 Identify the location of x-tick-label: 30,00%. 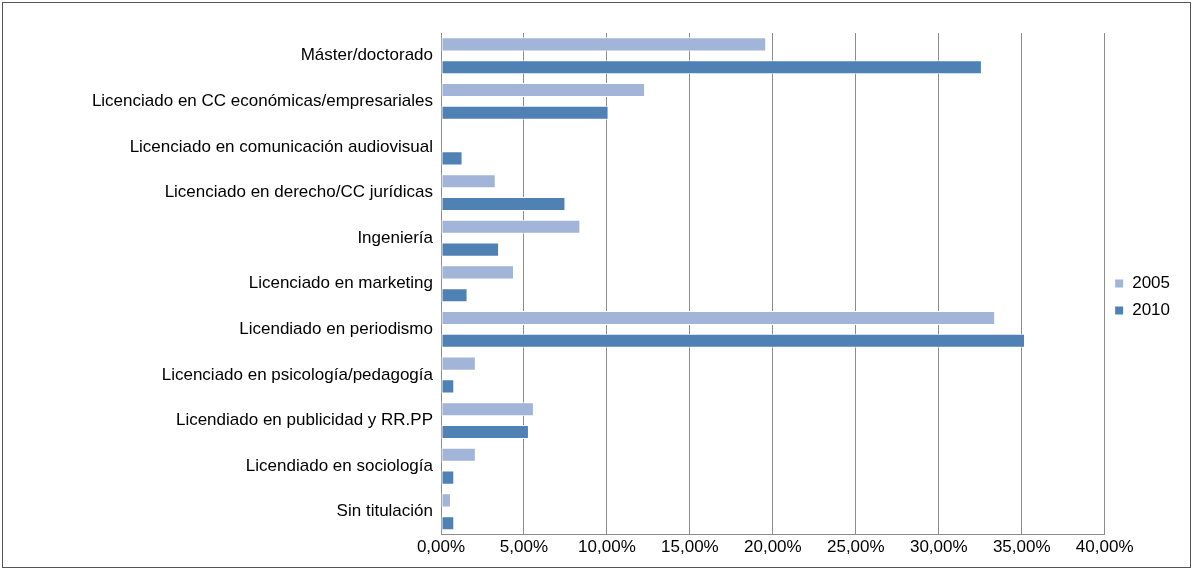
(938, 547).